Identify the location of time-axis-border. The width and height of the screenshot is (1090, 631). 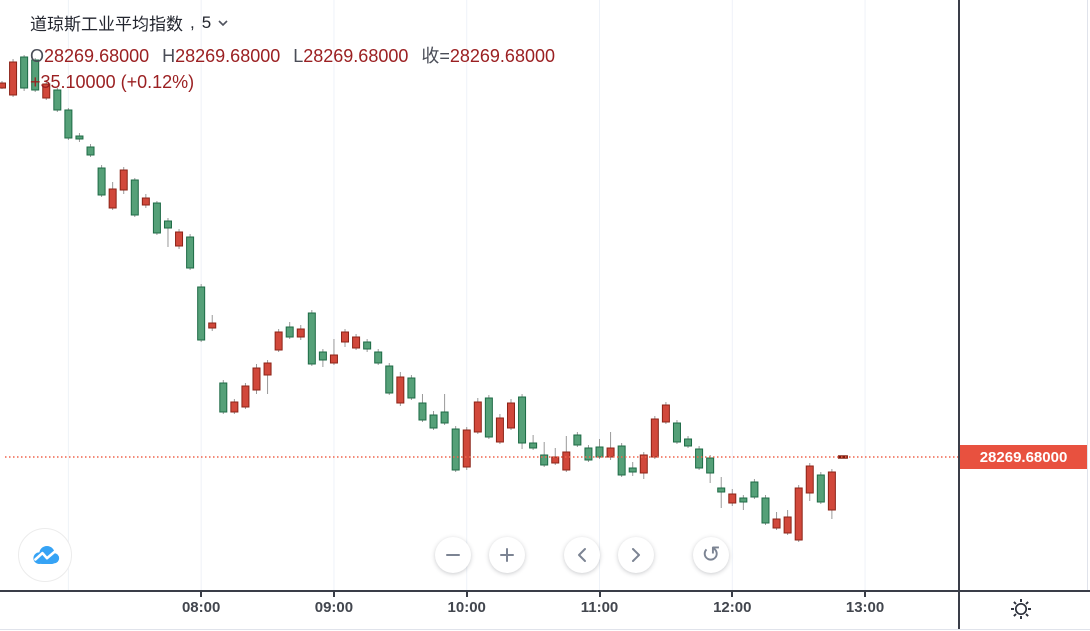
(545, 591).